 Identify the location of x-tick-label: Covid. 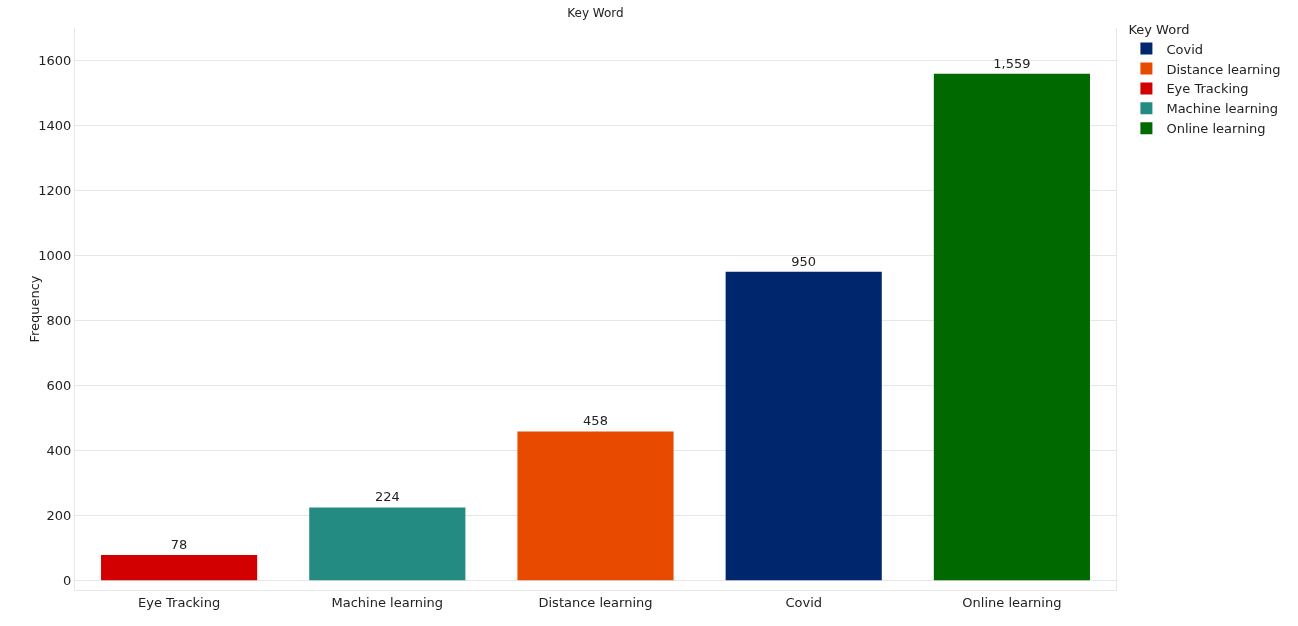
(803, 602).